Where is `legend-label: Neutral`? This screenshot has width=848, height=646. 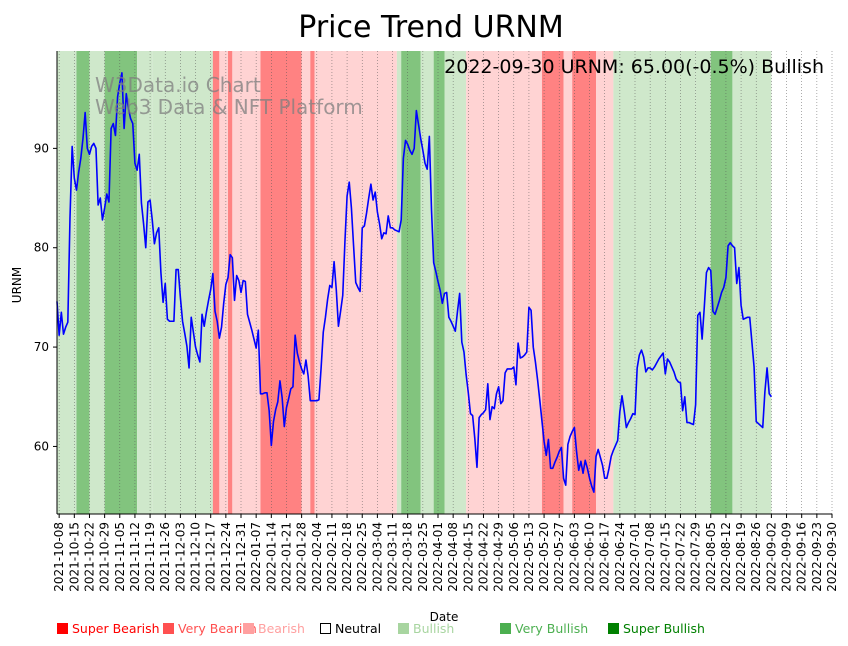 legend-label: Neutral is located at coordinates (358, 628).